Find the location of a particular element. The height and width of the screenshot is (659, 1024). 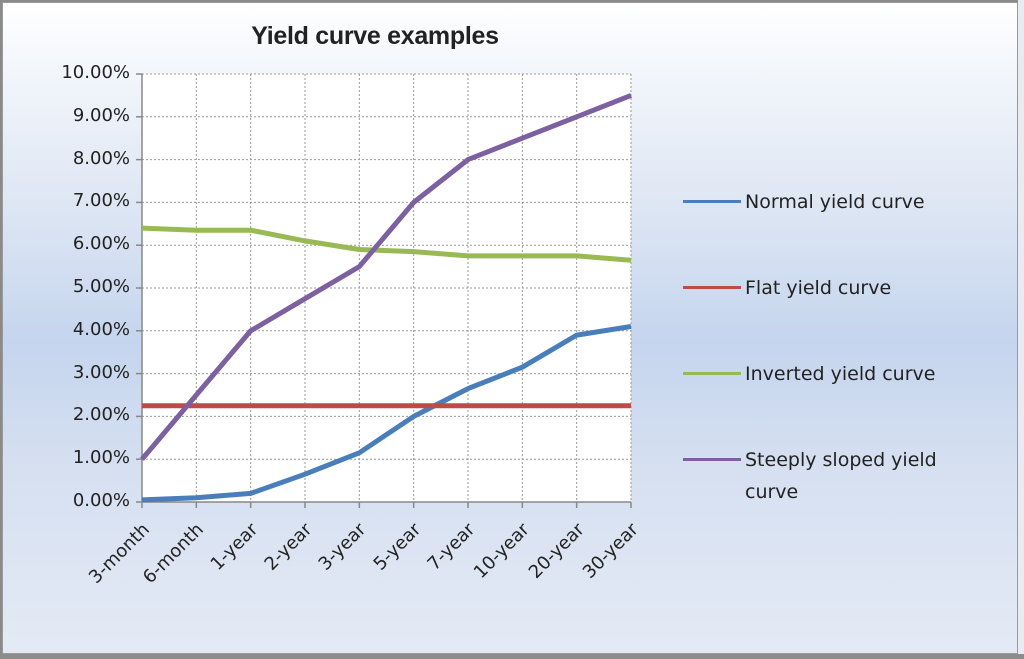

legend-item-steep: Steeply sloped yield curve is located at coordinates (834, 476).